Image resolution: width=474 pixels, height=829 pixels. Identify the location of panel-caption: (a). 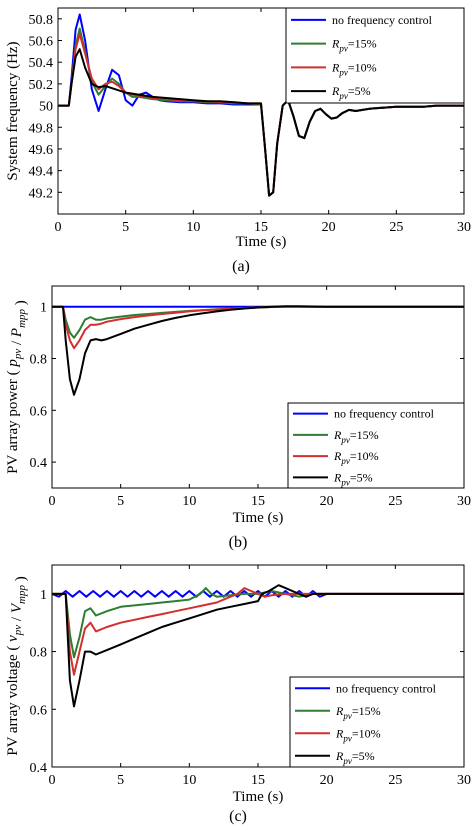
(241, 266).